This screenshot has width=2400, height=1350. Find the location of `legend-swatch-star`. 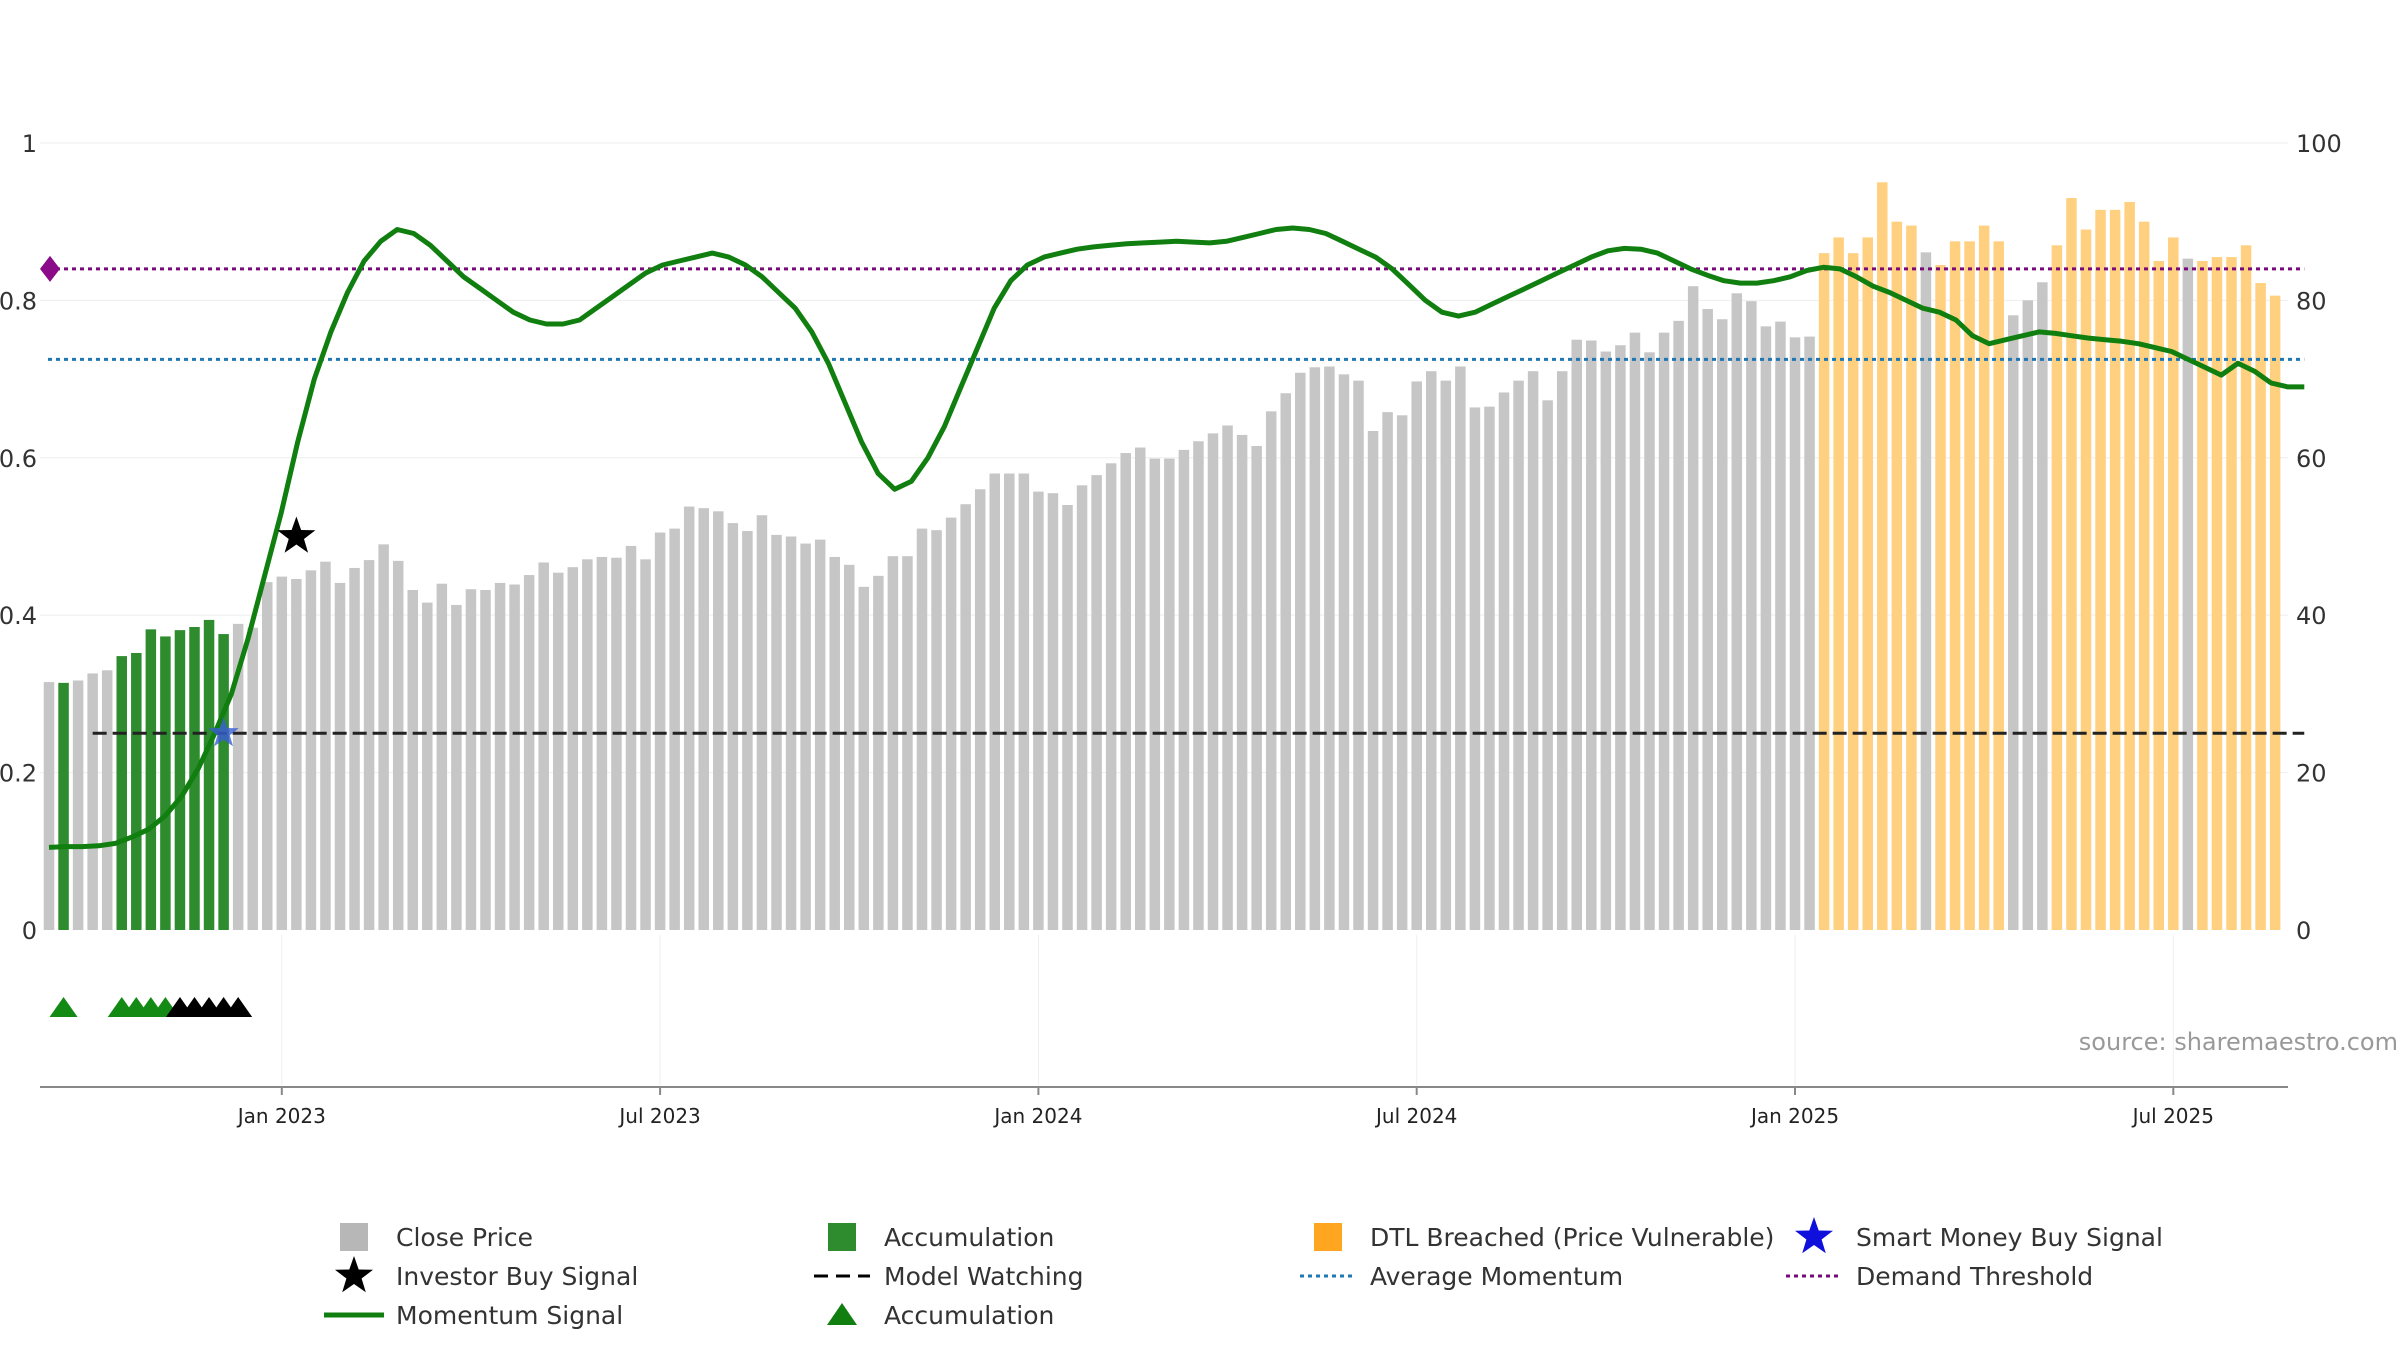

legend-swatch-star is located at coordinates (354, 1274).